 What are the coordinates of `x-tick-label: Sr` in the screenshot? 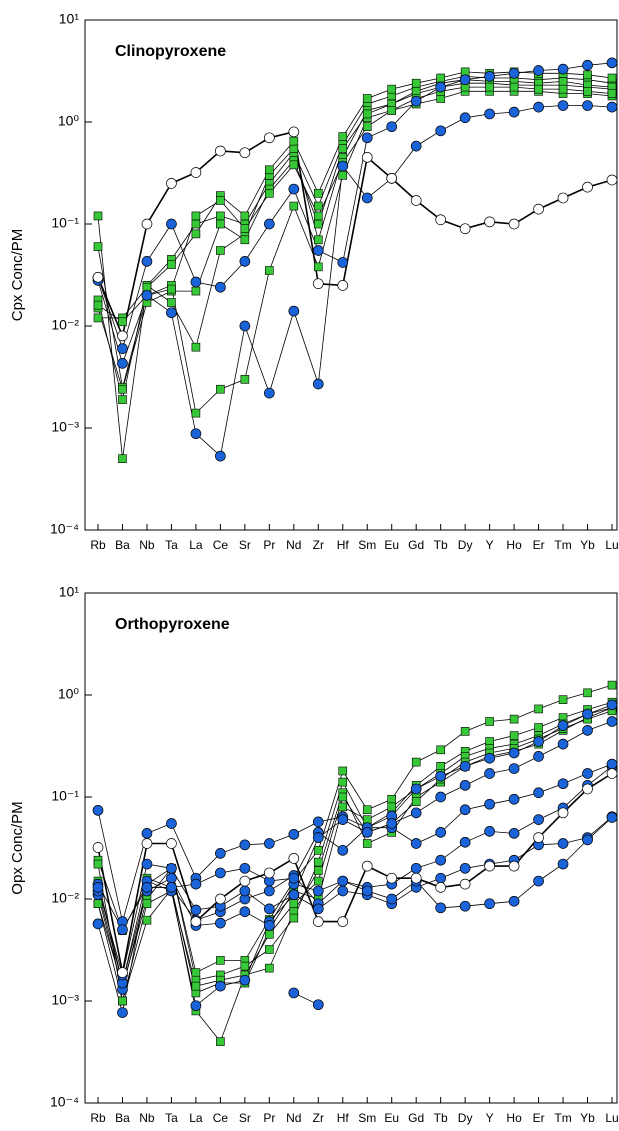 It's located at (245, 1118).